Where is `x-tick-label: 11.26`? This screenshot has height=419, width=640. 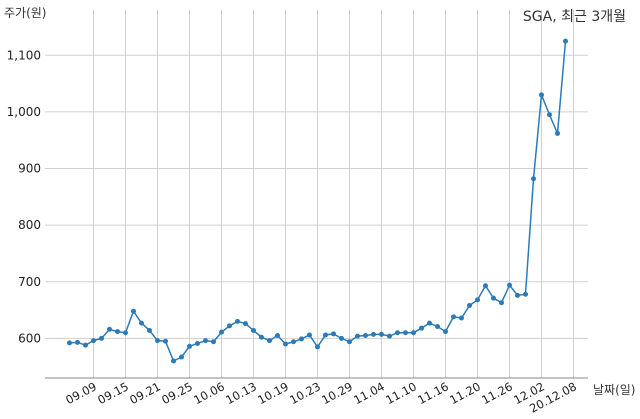
x-tick-label: 11.26 is located at coordinates (497, 393).